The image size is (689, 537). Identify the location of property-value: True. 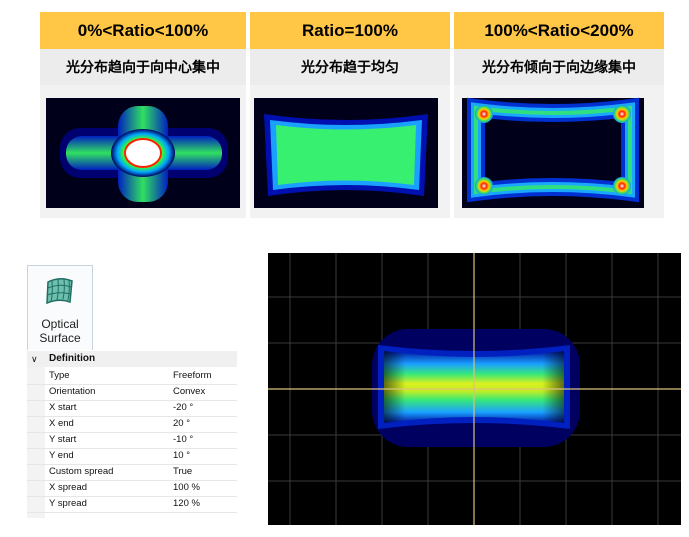
(183, 471).